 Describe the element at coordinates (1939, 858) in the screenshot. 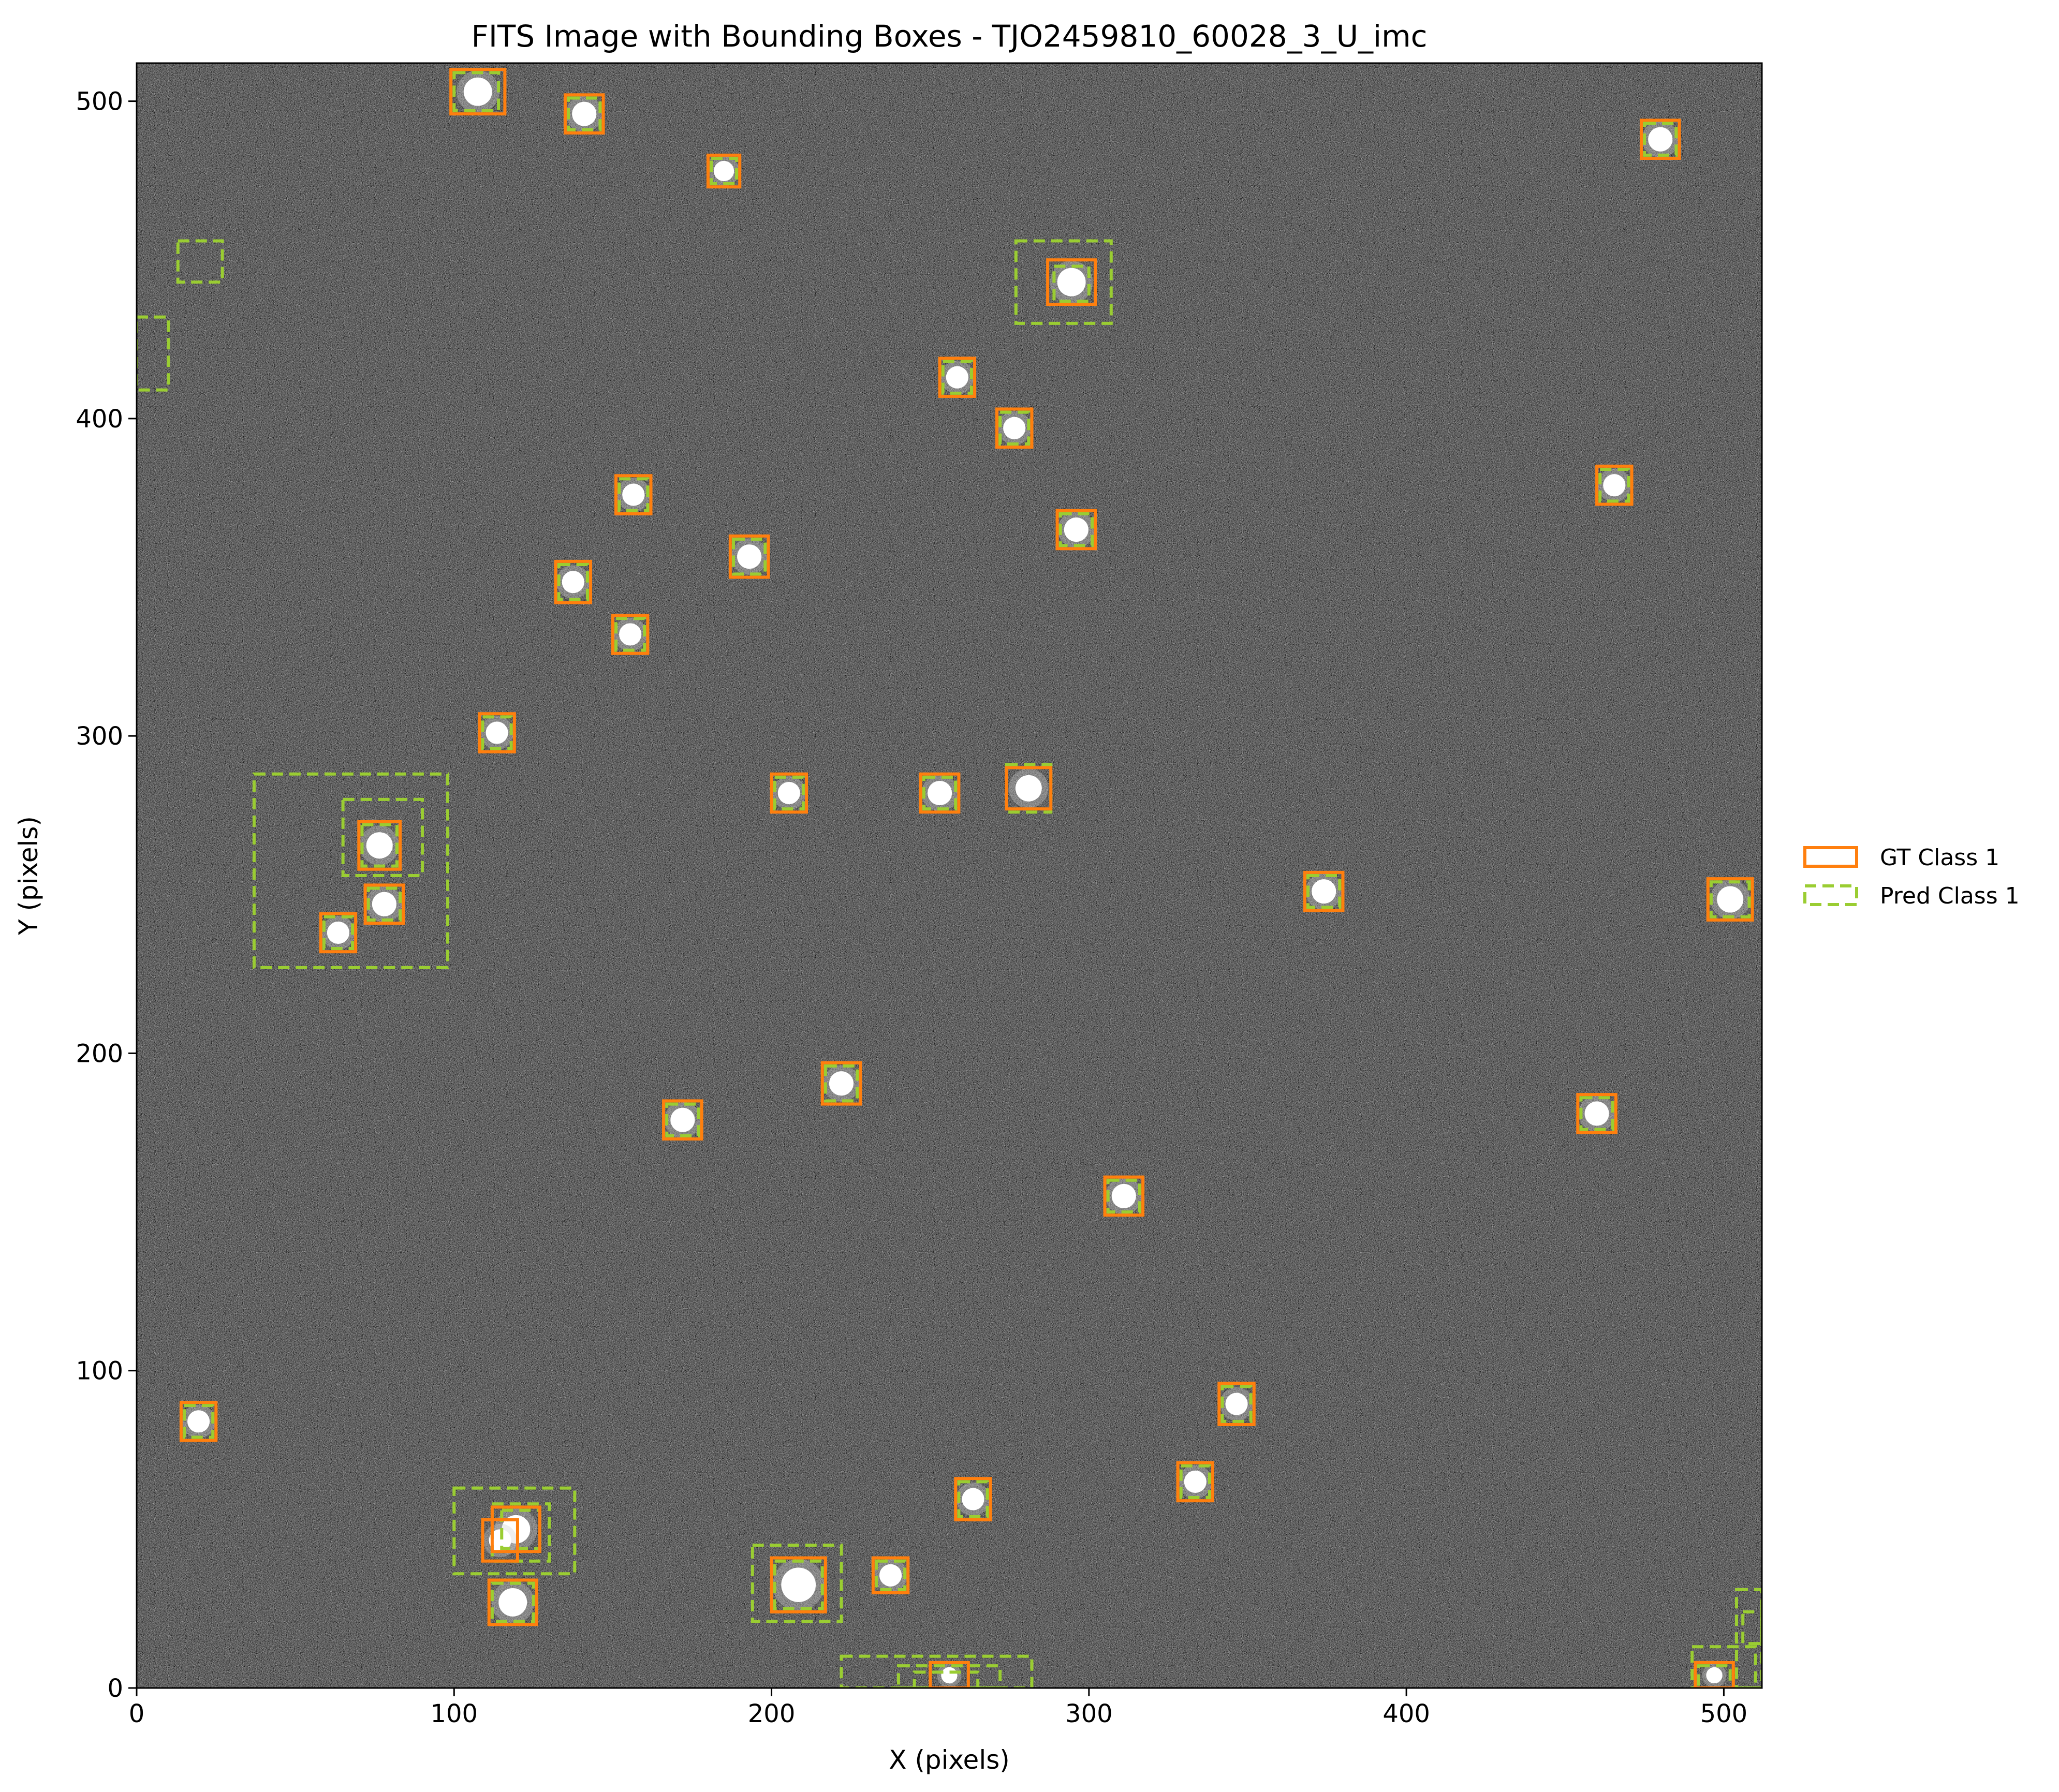

I see `legend-gt-label: GT Class 1` at that location.